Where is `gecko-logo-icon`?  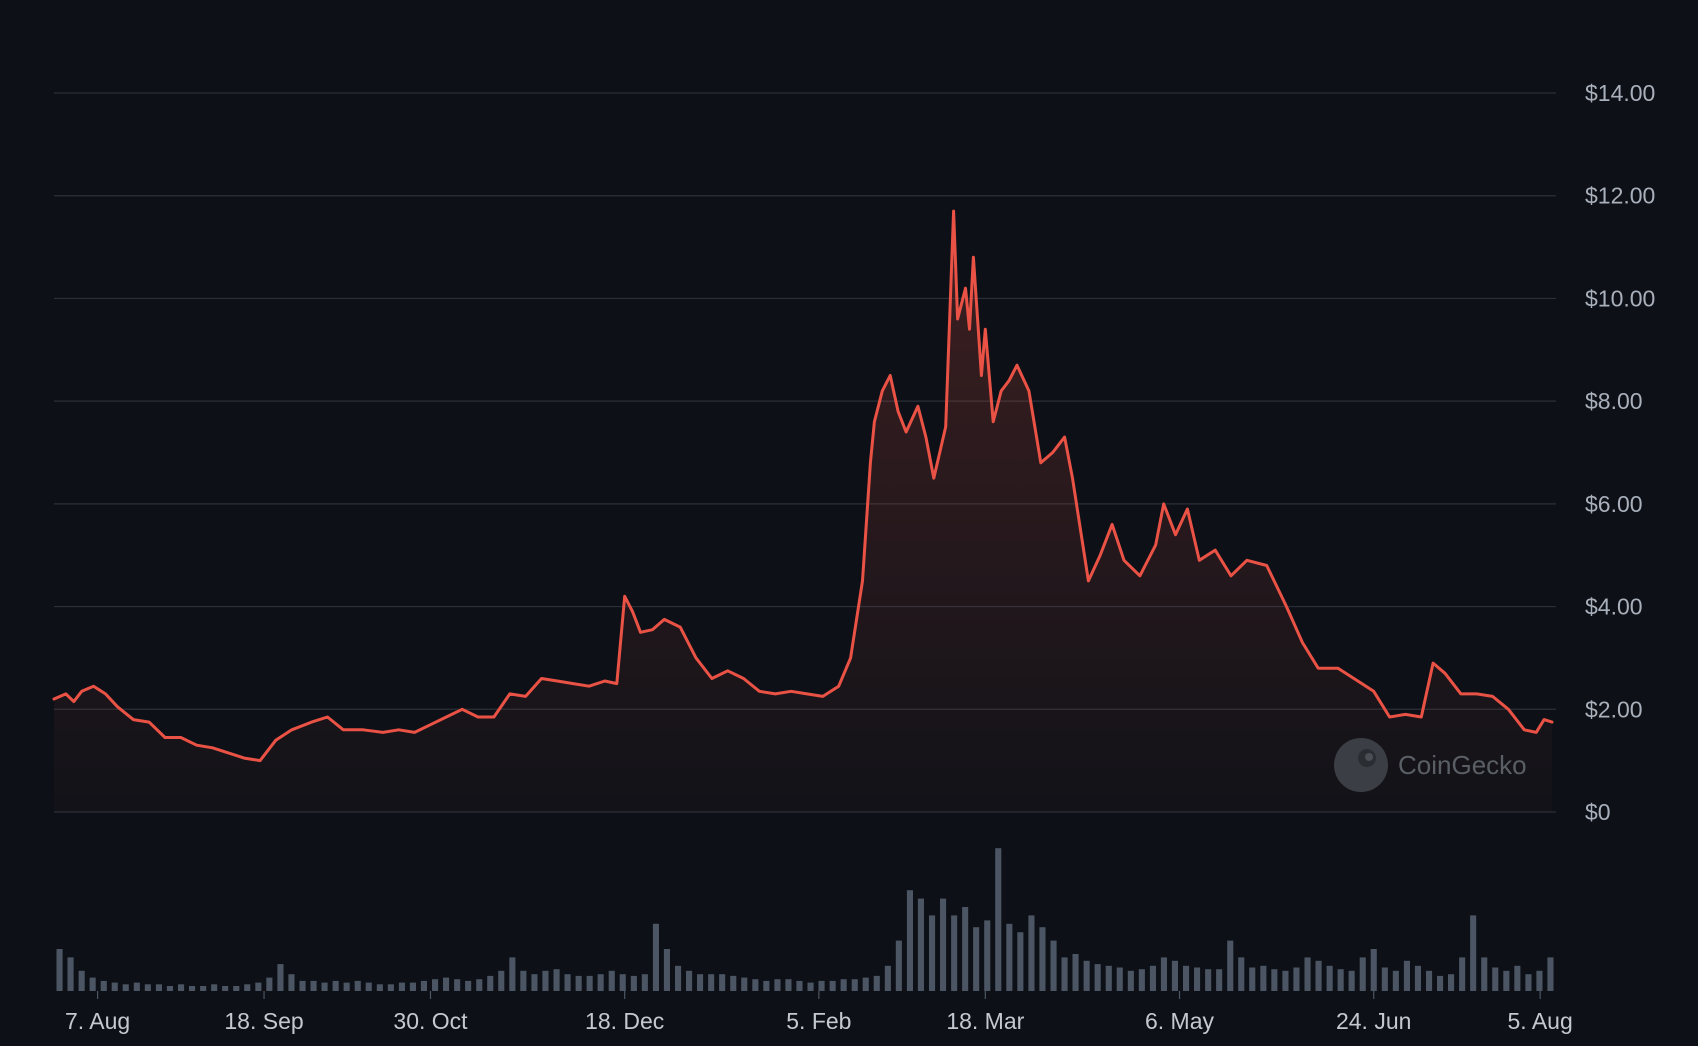 gecko-logo-icon is located at coordinates (1361, 765).